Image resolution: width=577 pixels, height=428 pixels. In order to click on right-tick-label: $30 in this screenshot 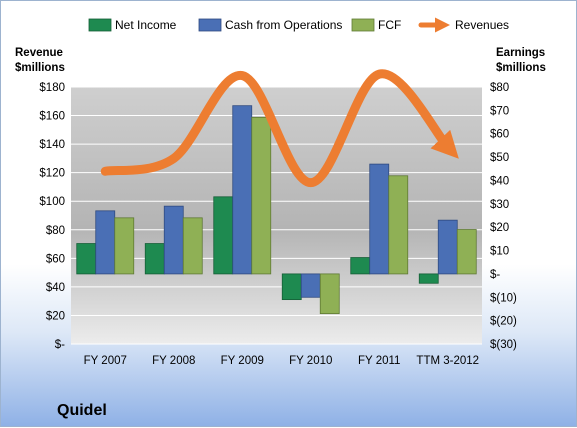, I will do `click(499, 205)`.